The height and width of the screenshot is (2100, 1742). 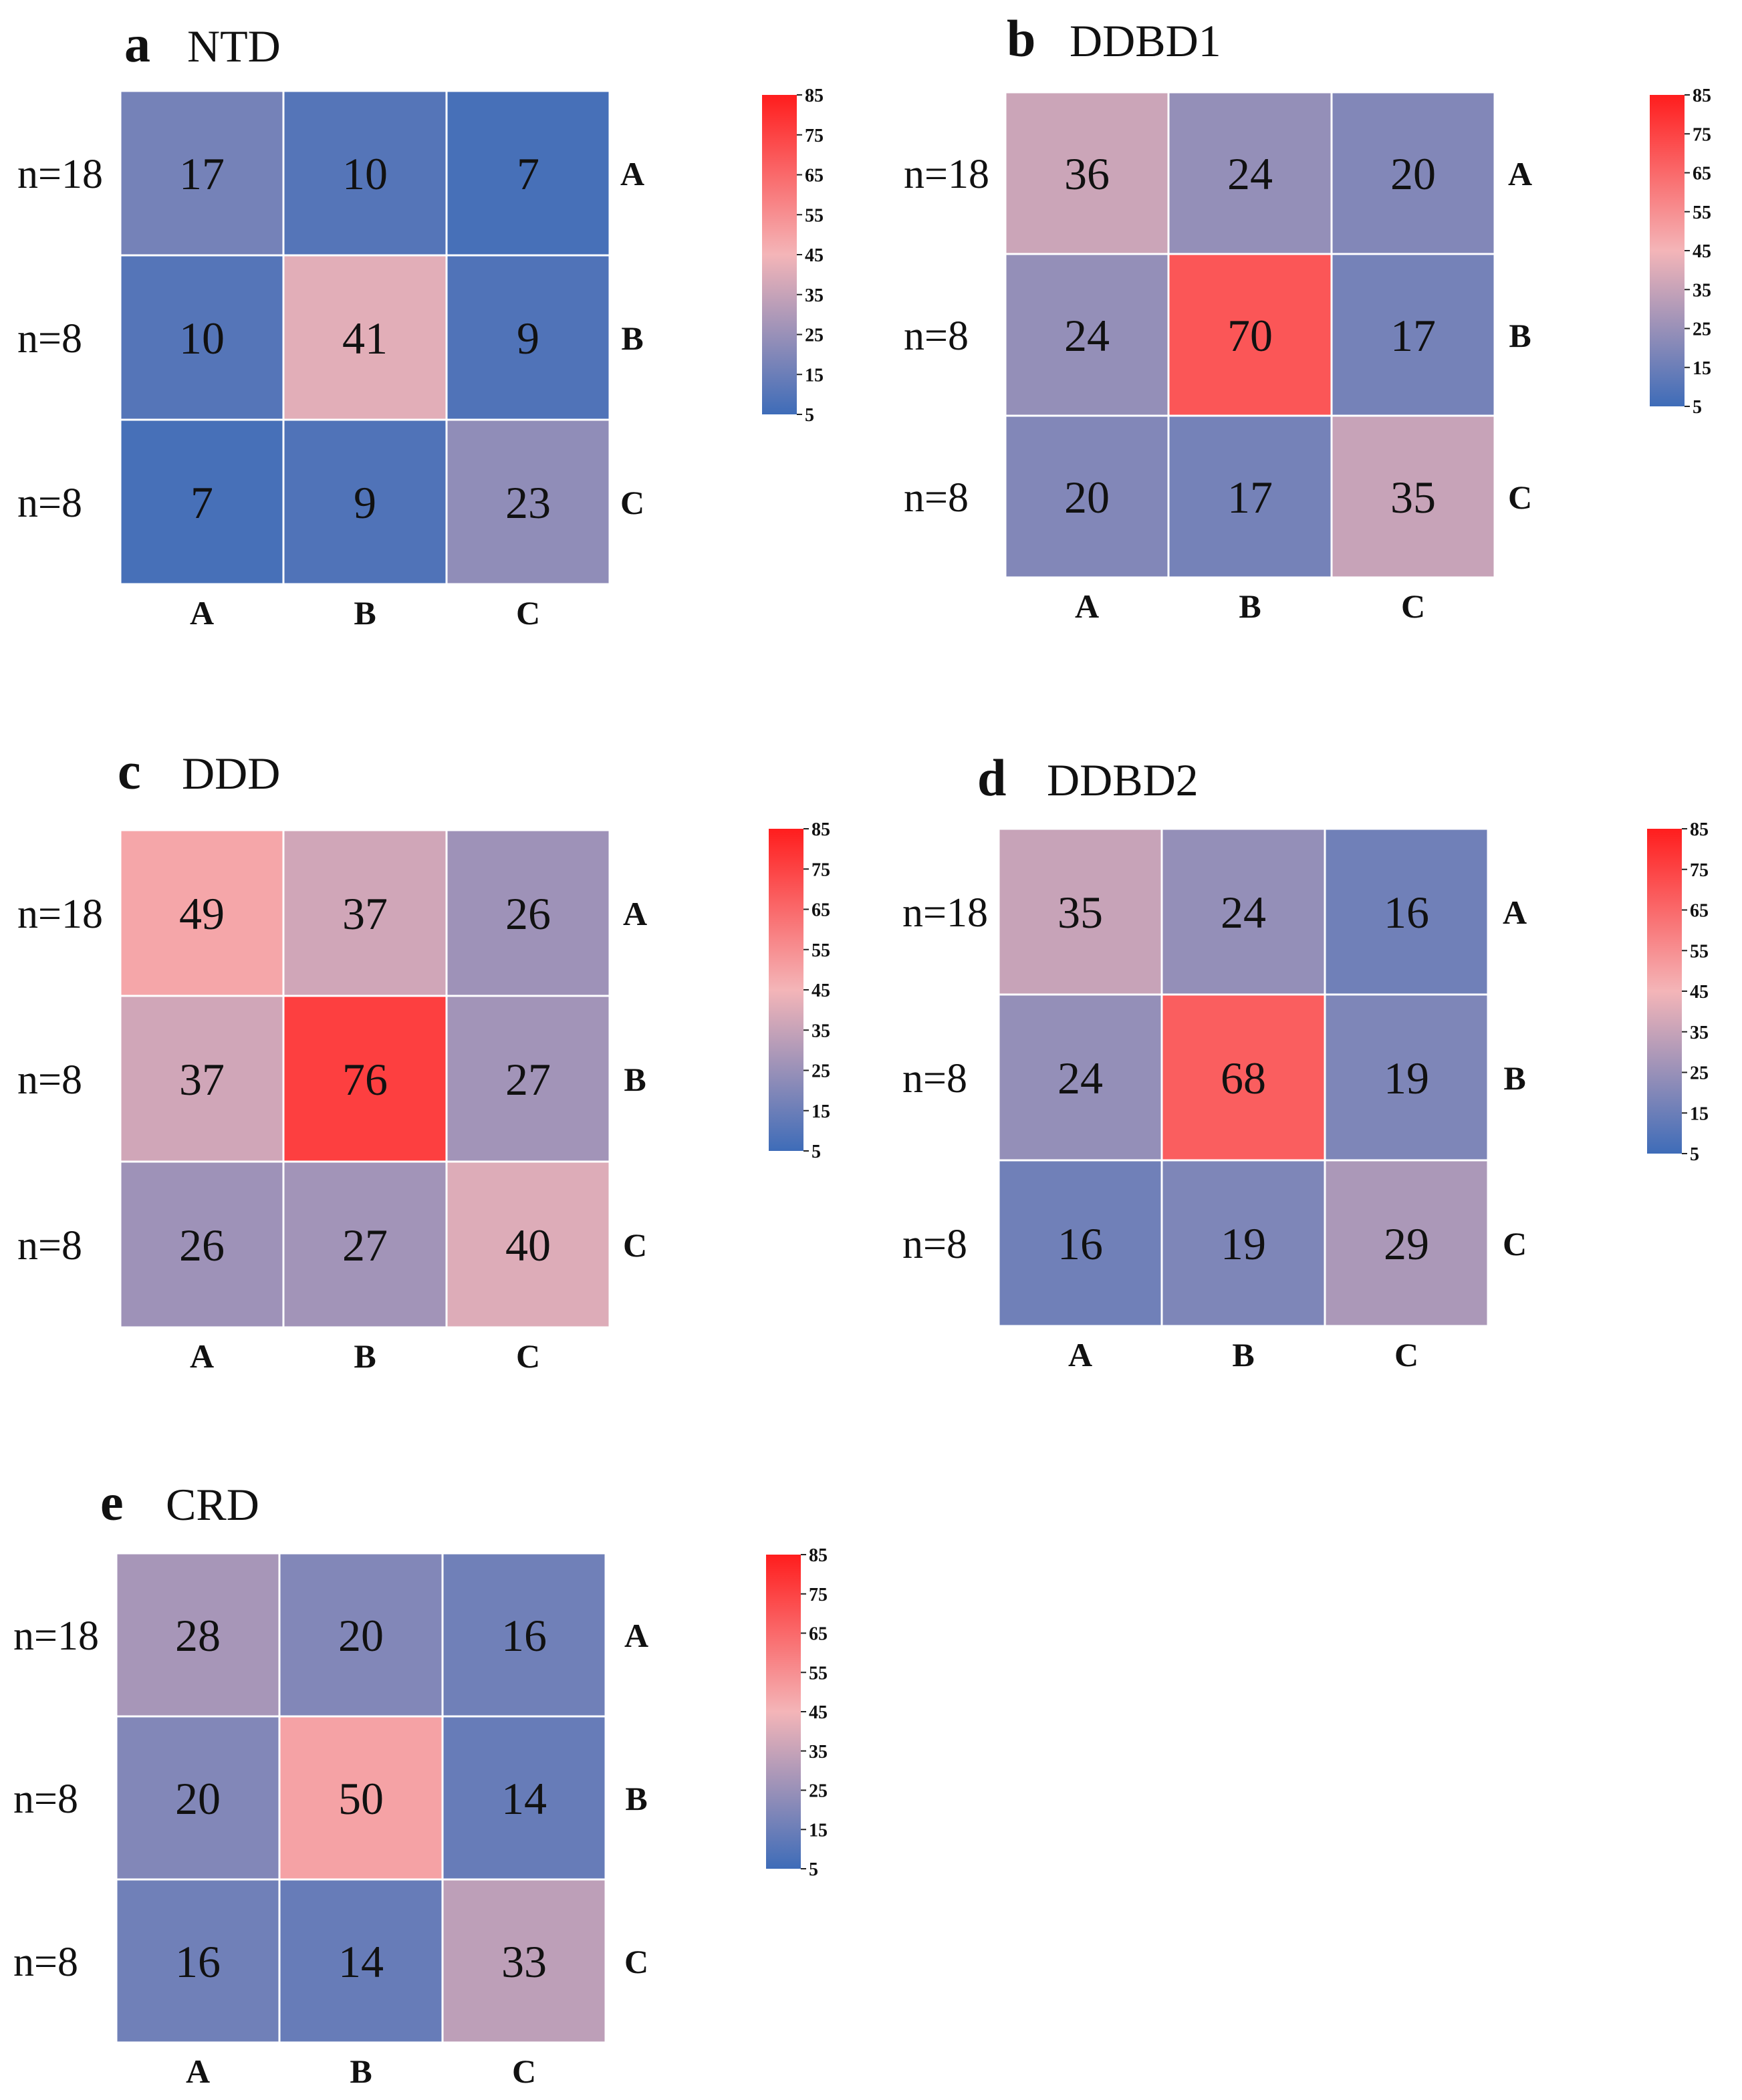 I want to click on panel-letter: e, so click(x=112, y=1502).